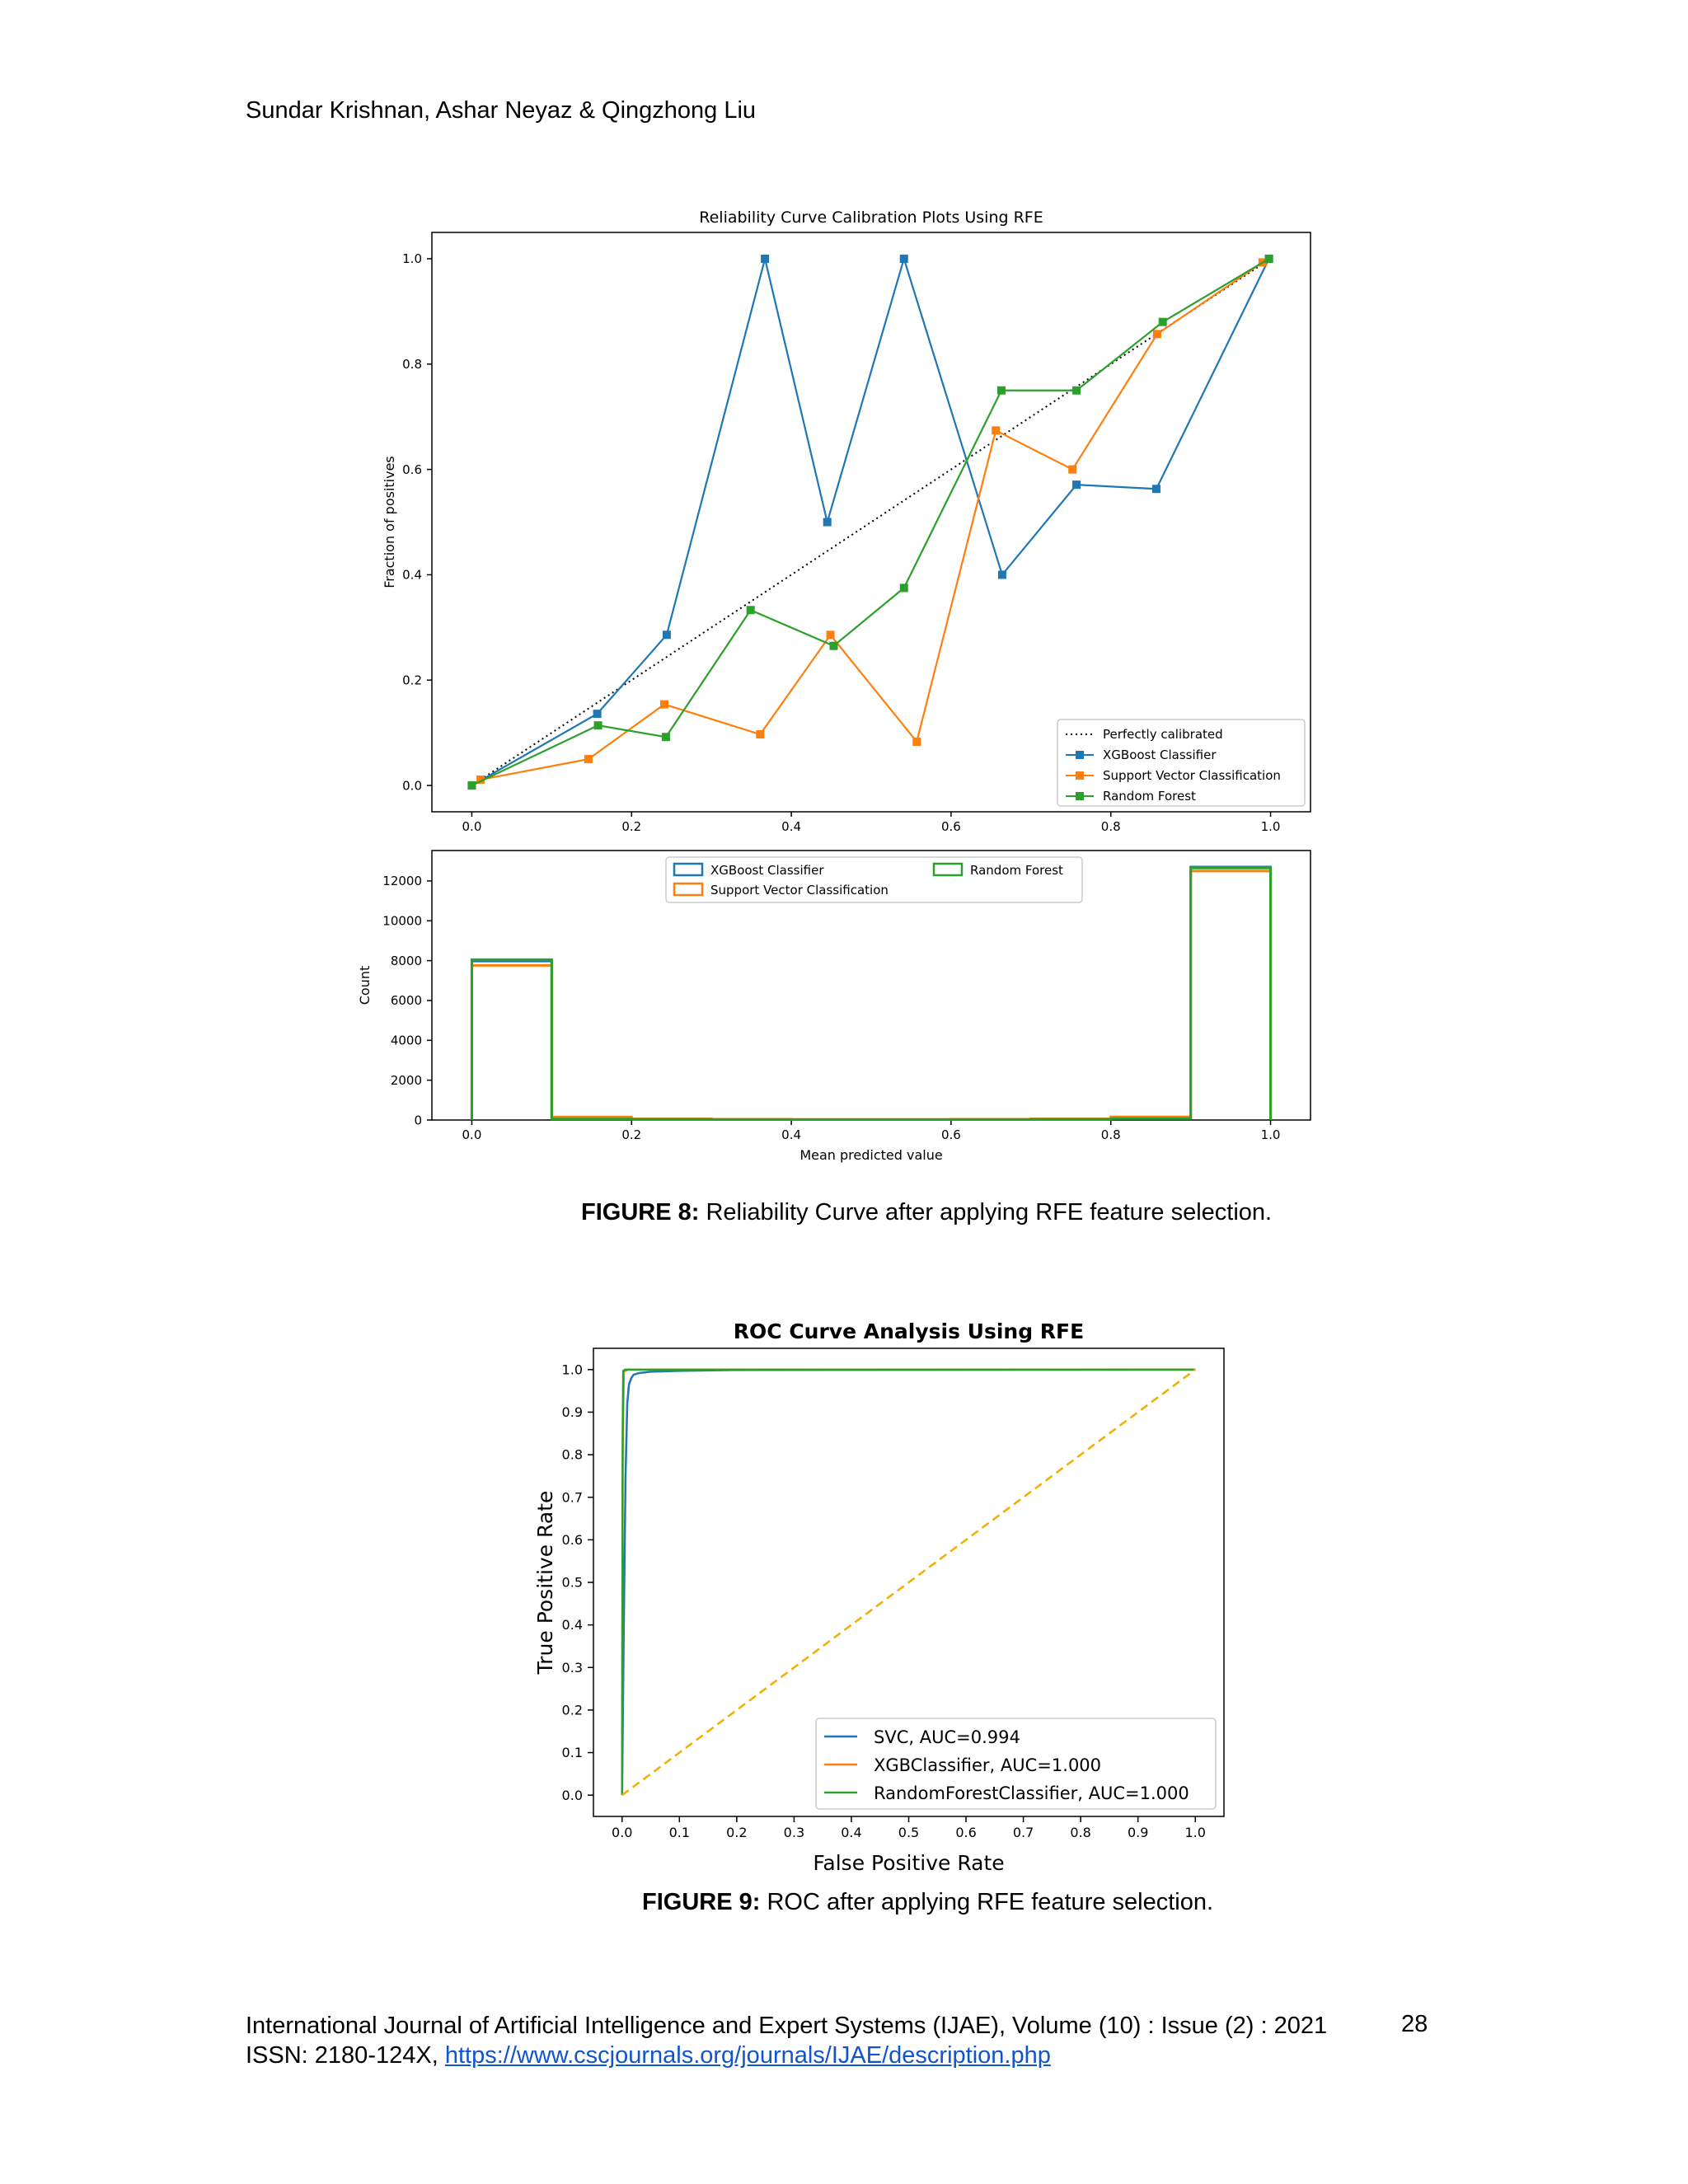 The height and width of the screenshot is (2184, 1688). What do you see at coordinates (794, 1832) in the screenshot?
I see `x-tick-label: 0.3` at bounding box center [794, 1832].